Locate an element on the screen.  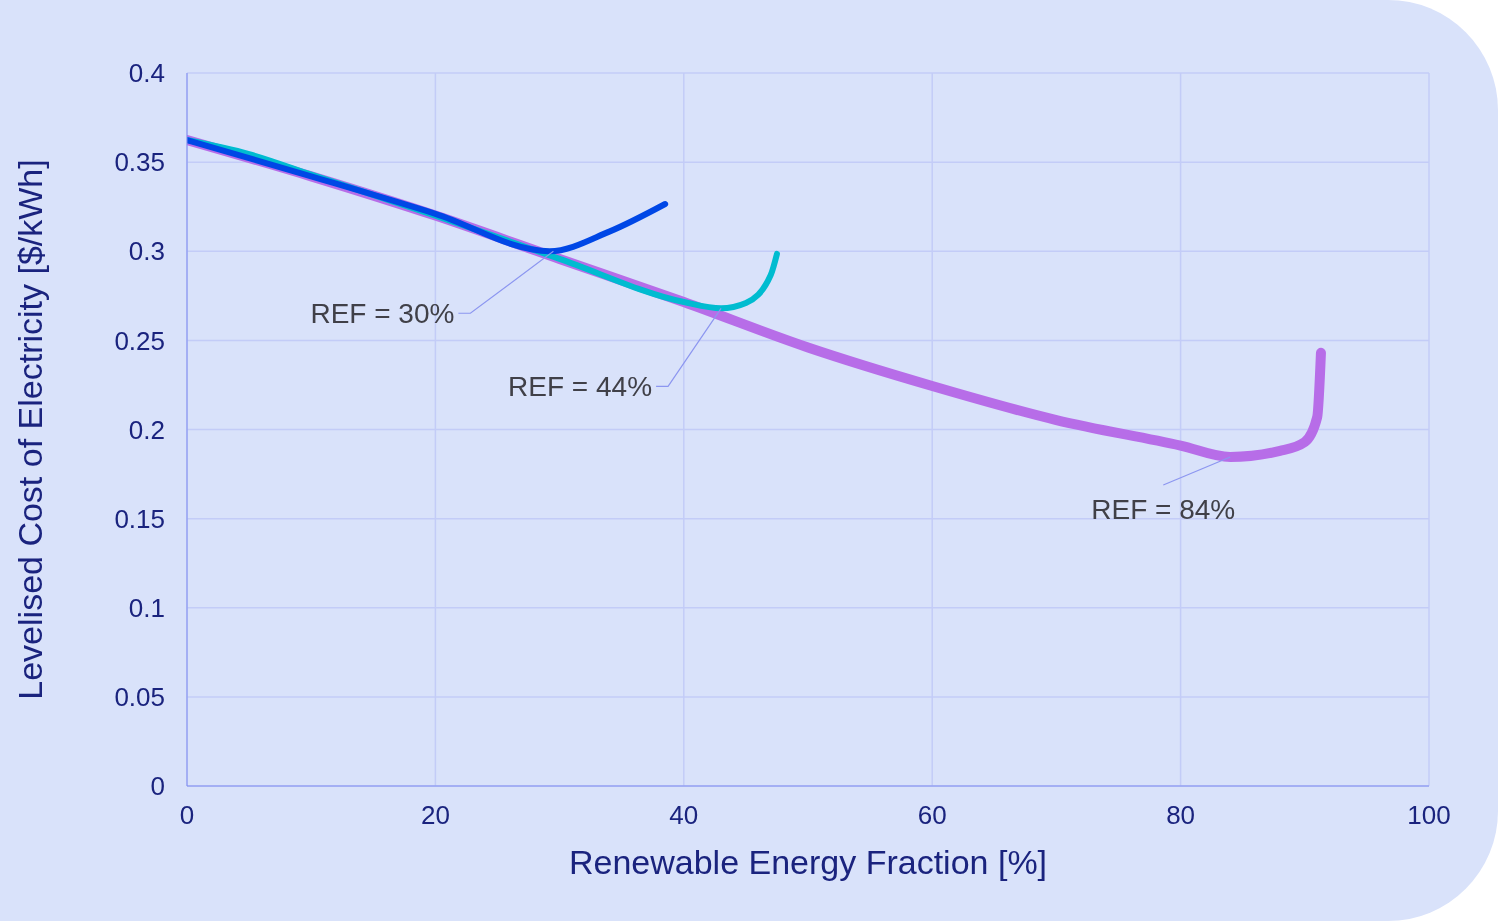
x-tick-label: 40 is located at coordinates (684, 815).